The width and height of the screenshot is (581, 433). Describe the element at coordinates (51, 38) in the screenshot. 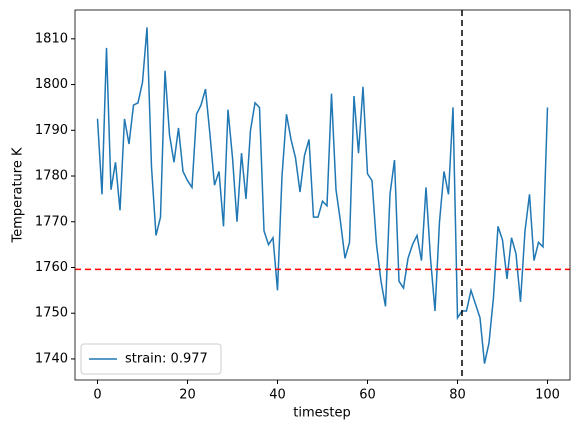

I see `y-tick-label: 1810` at that location.